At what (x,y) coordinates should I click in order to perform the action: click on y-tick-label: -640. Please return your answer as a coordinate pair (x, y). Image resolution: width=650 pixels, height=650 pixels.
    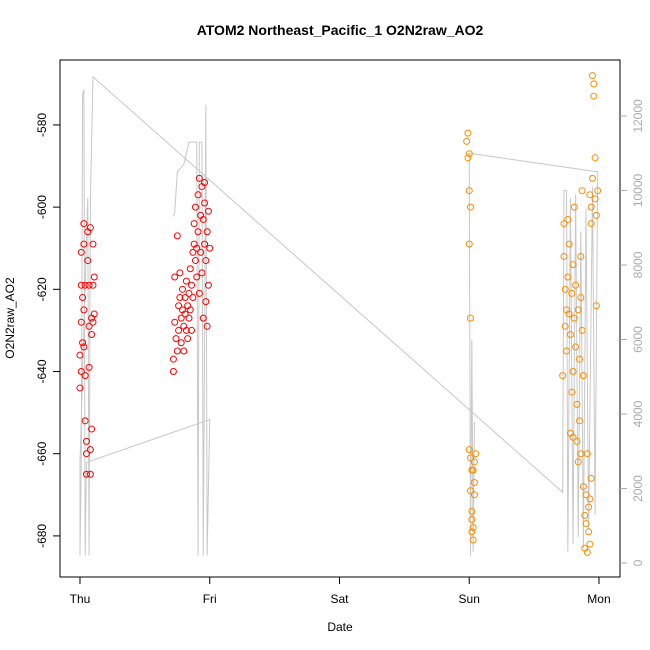
    Looking at the image, I should click on (42, 371).